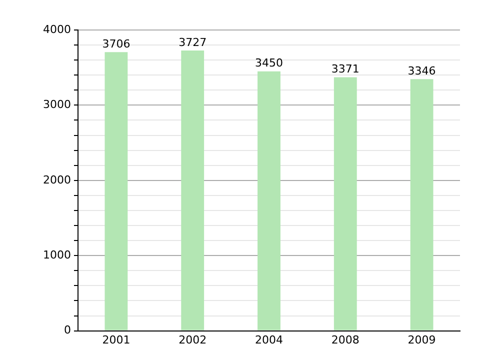  What do you see at coordinates (192, 42) in the screenshot?
I see `data-label: 3727` at bounding box center [192, 42].